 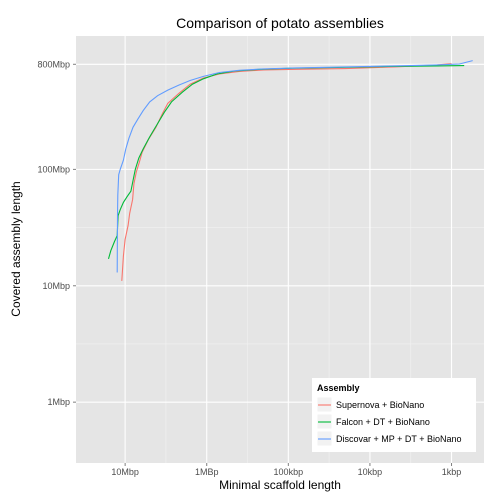 I want to click on legend-label-1: Supernova + BioNano, so click(x=380, y=405).